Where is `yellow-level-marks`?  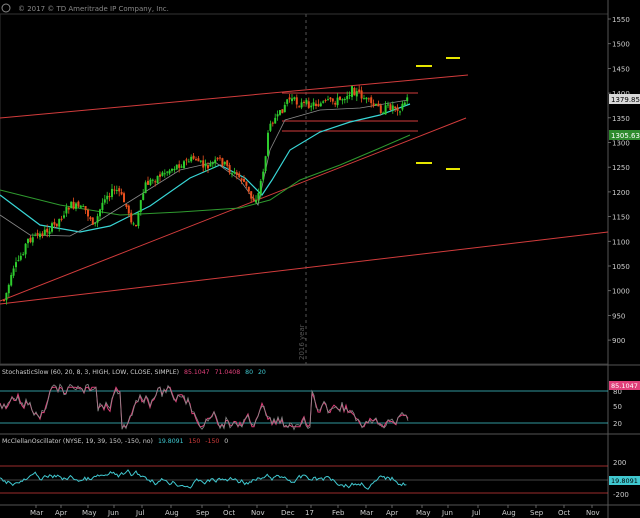
yellow-level-marks is located at coordinates (438, 113).